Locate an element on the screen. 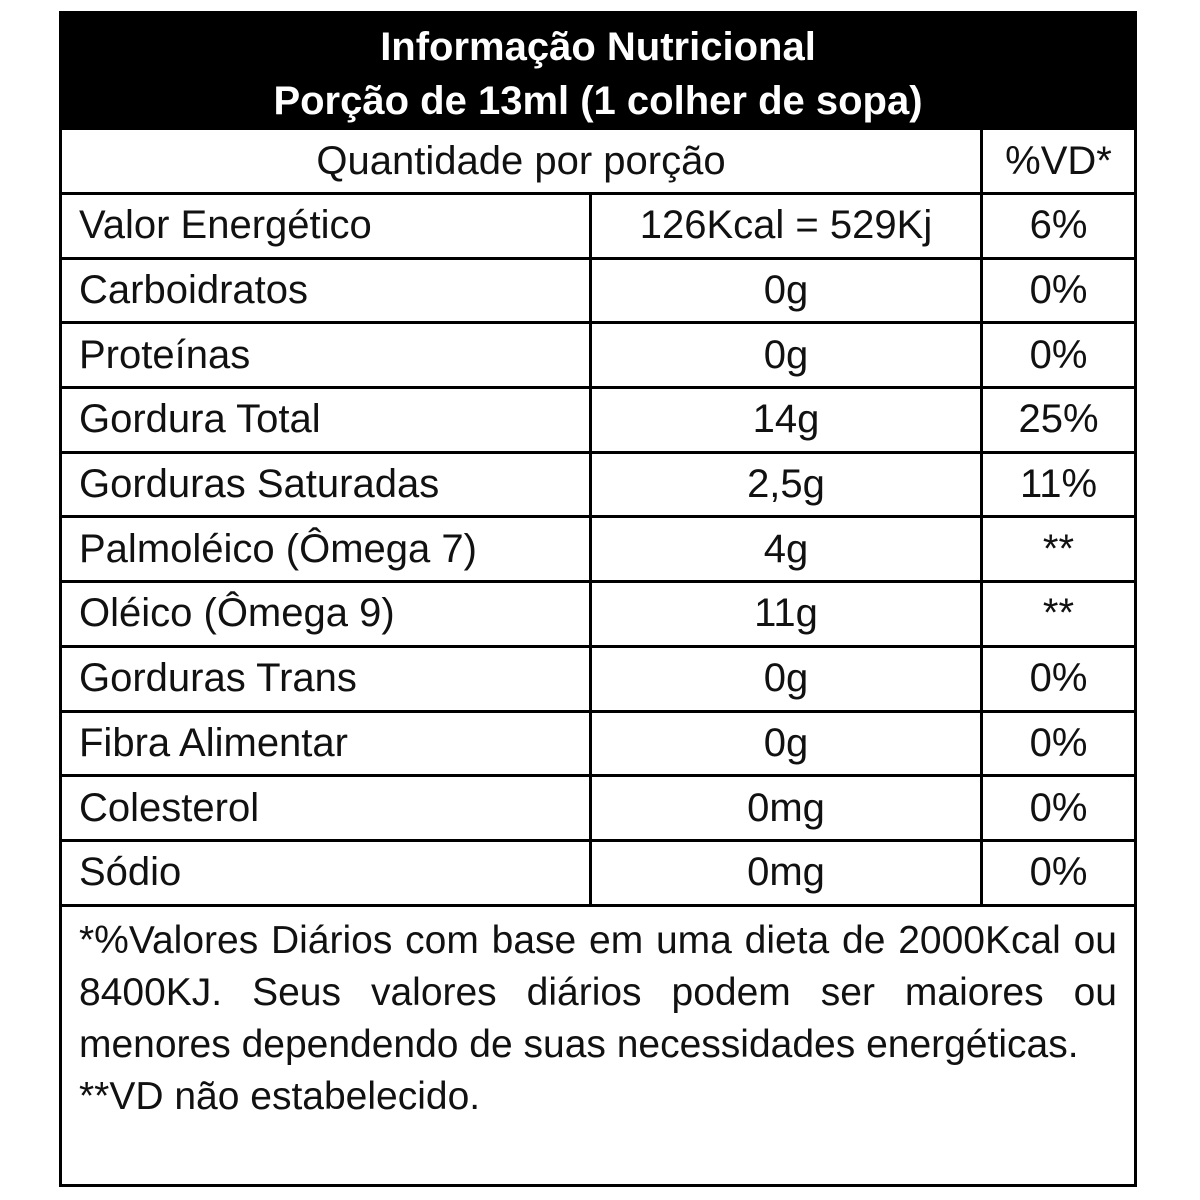  table-row: Sódio 0mg 0% is located at coordinates (598, 871).